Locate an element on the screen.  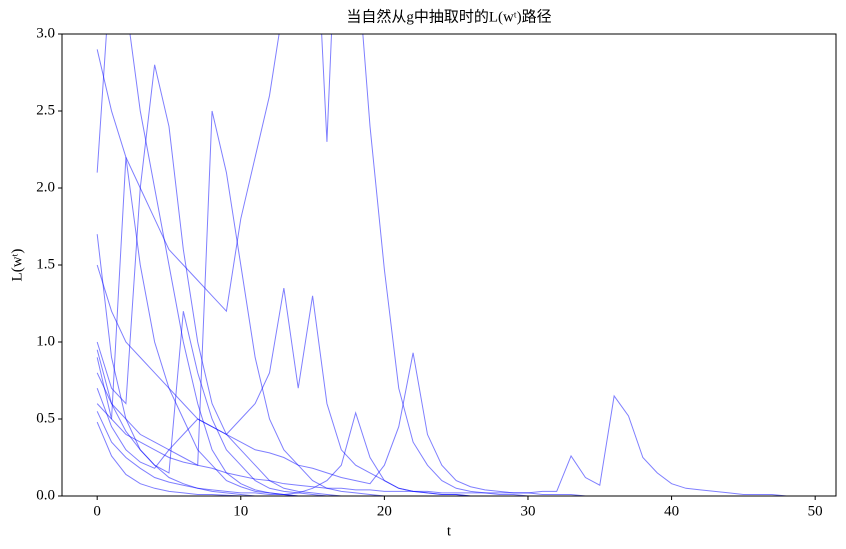
x-axis-label: t is located at coordinates (449, 531).